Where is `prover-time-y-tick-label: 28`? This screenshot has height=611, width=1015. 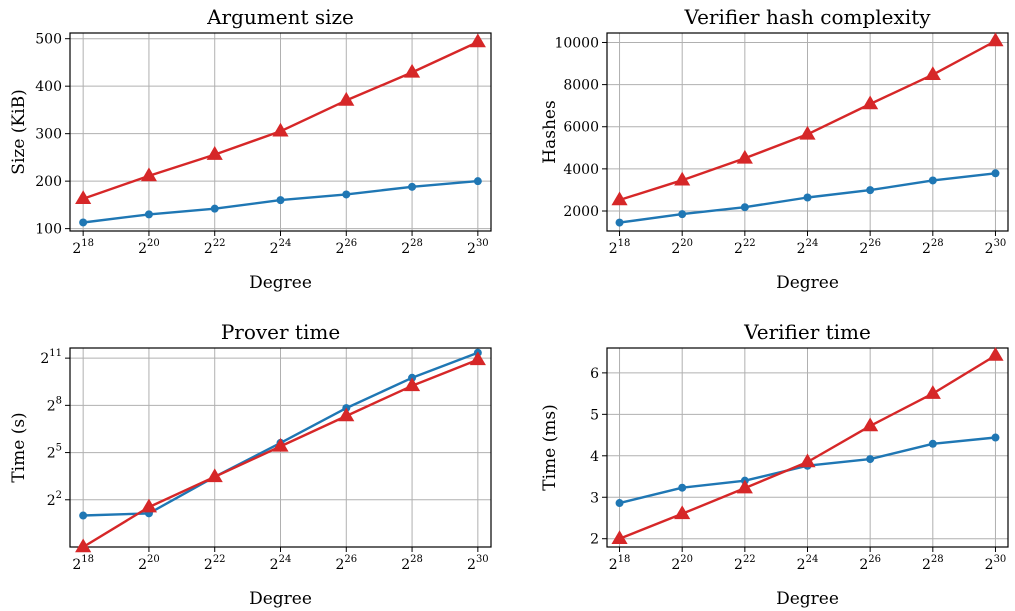
prover-time-y-tick-label: 28 is located at coordinates (54, 404).